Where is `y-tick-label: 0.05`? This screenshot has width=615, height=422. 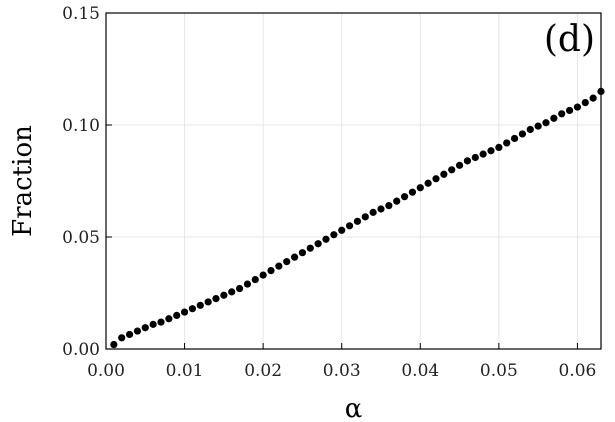
y-tick-label: 0.05 is located at coordinates (81, 238).